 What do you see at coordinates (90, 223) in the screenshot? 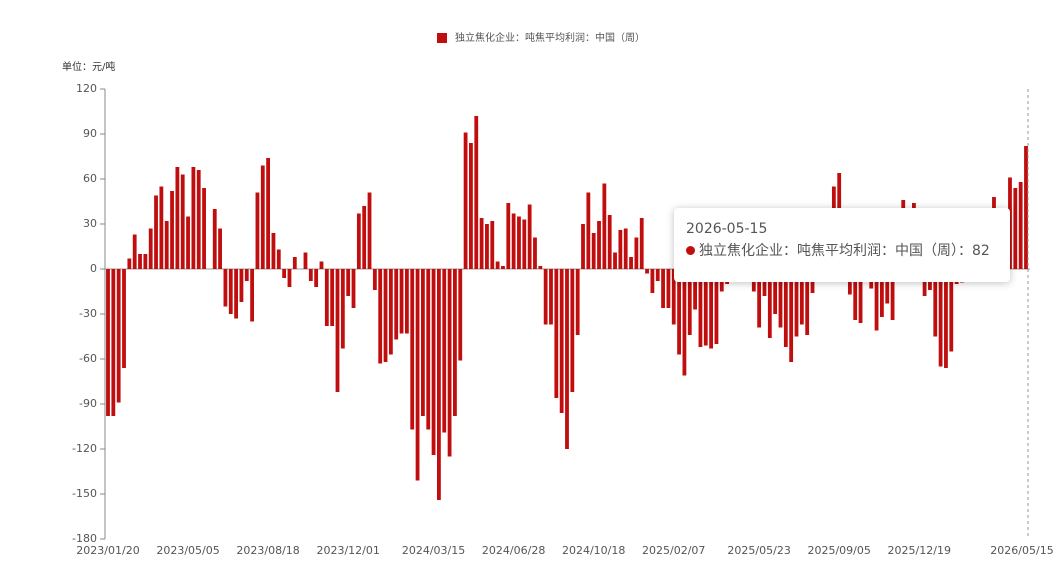
I see `y-tick-label: 30` at bounding box center [90, 223].